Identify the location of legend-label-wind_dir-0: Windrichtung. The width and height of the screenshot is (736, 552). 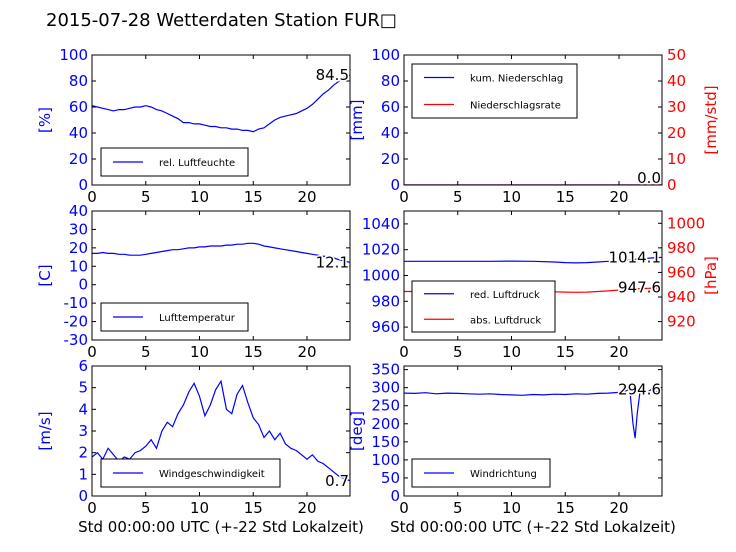
(503, 474).